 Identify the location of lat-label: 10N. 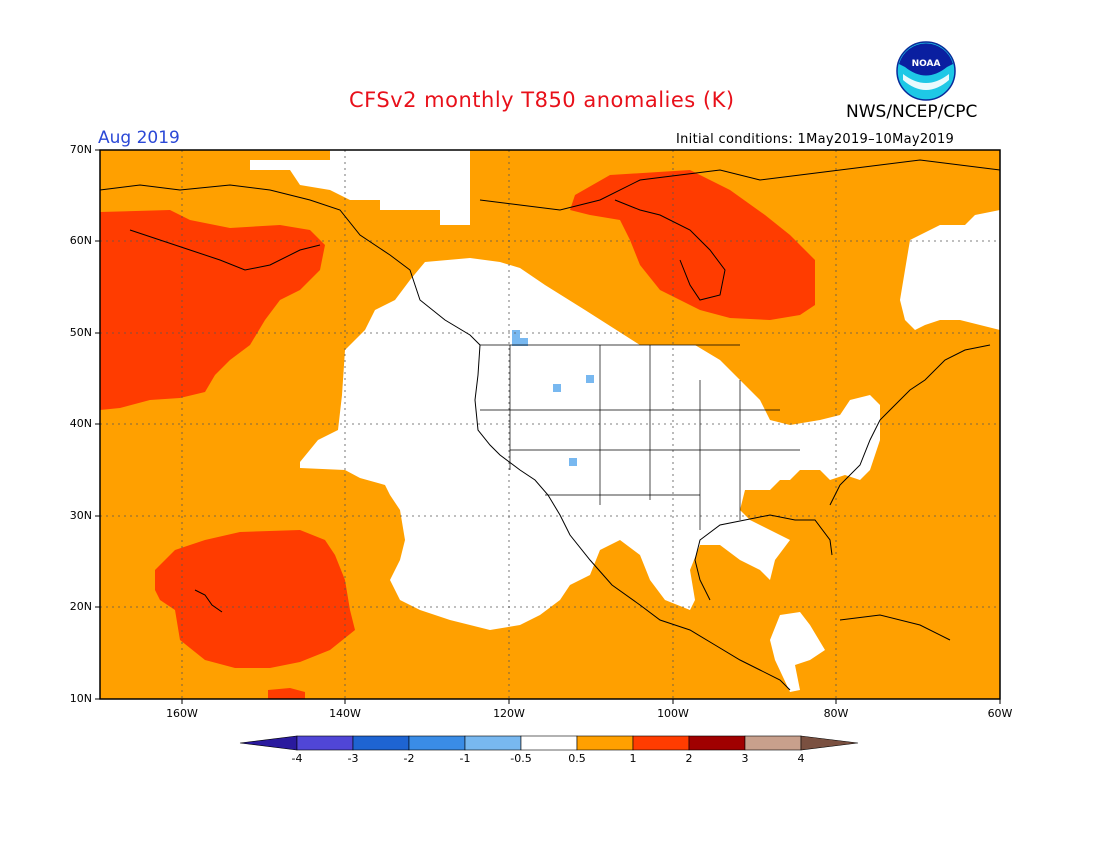
(80, 698).